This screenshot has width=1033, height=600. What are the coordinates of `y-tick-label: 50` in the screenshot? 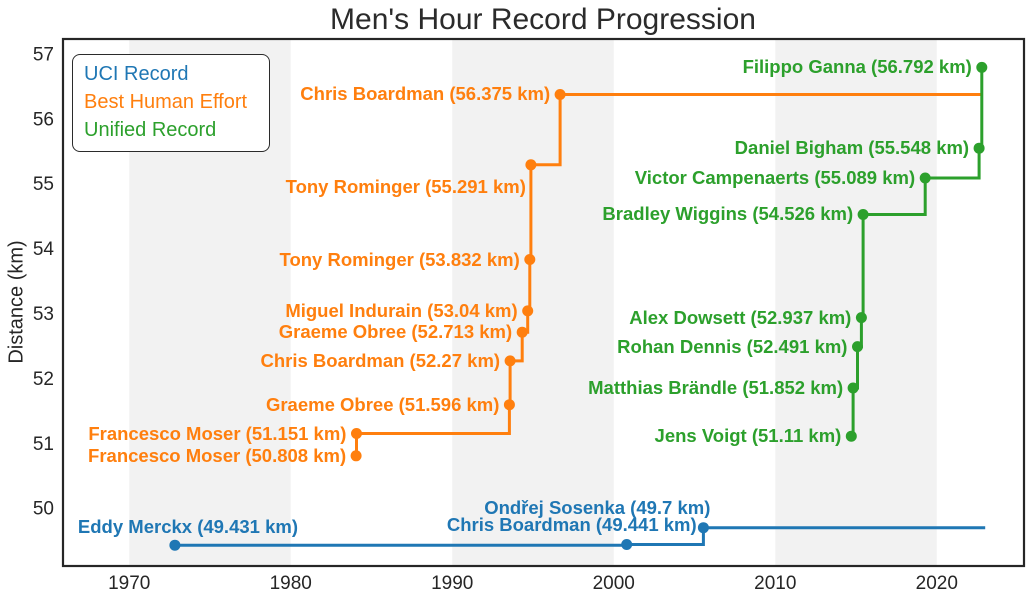 It's located at (43, 509).